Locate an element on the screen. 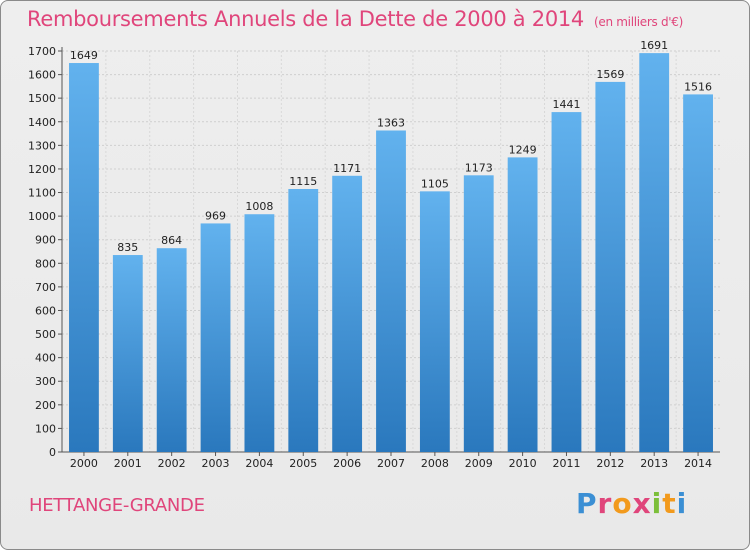  y-tick-label: 600 is located at coordinates (45, 310).